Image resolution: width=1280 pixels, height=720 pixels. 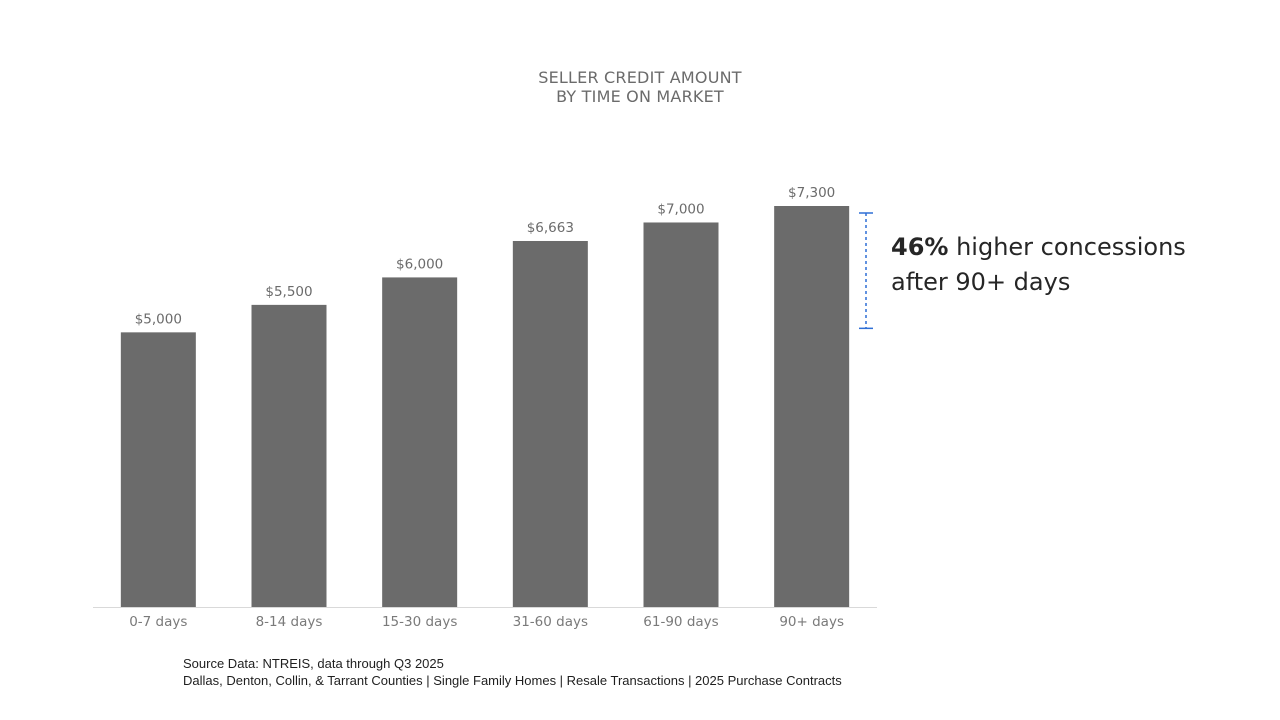 I want to click on chart-title-line-1: SELLER CREDIT AMOUNT, so click(x=640, y=77).